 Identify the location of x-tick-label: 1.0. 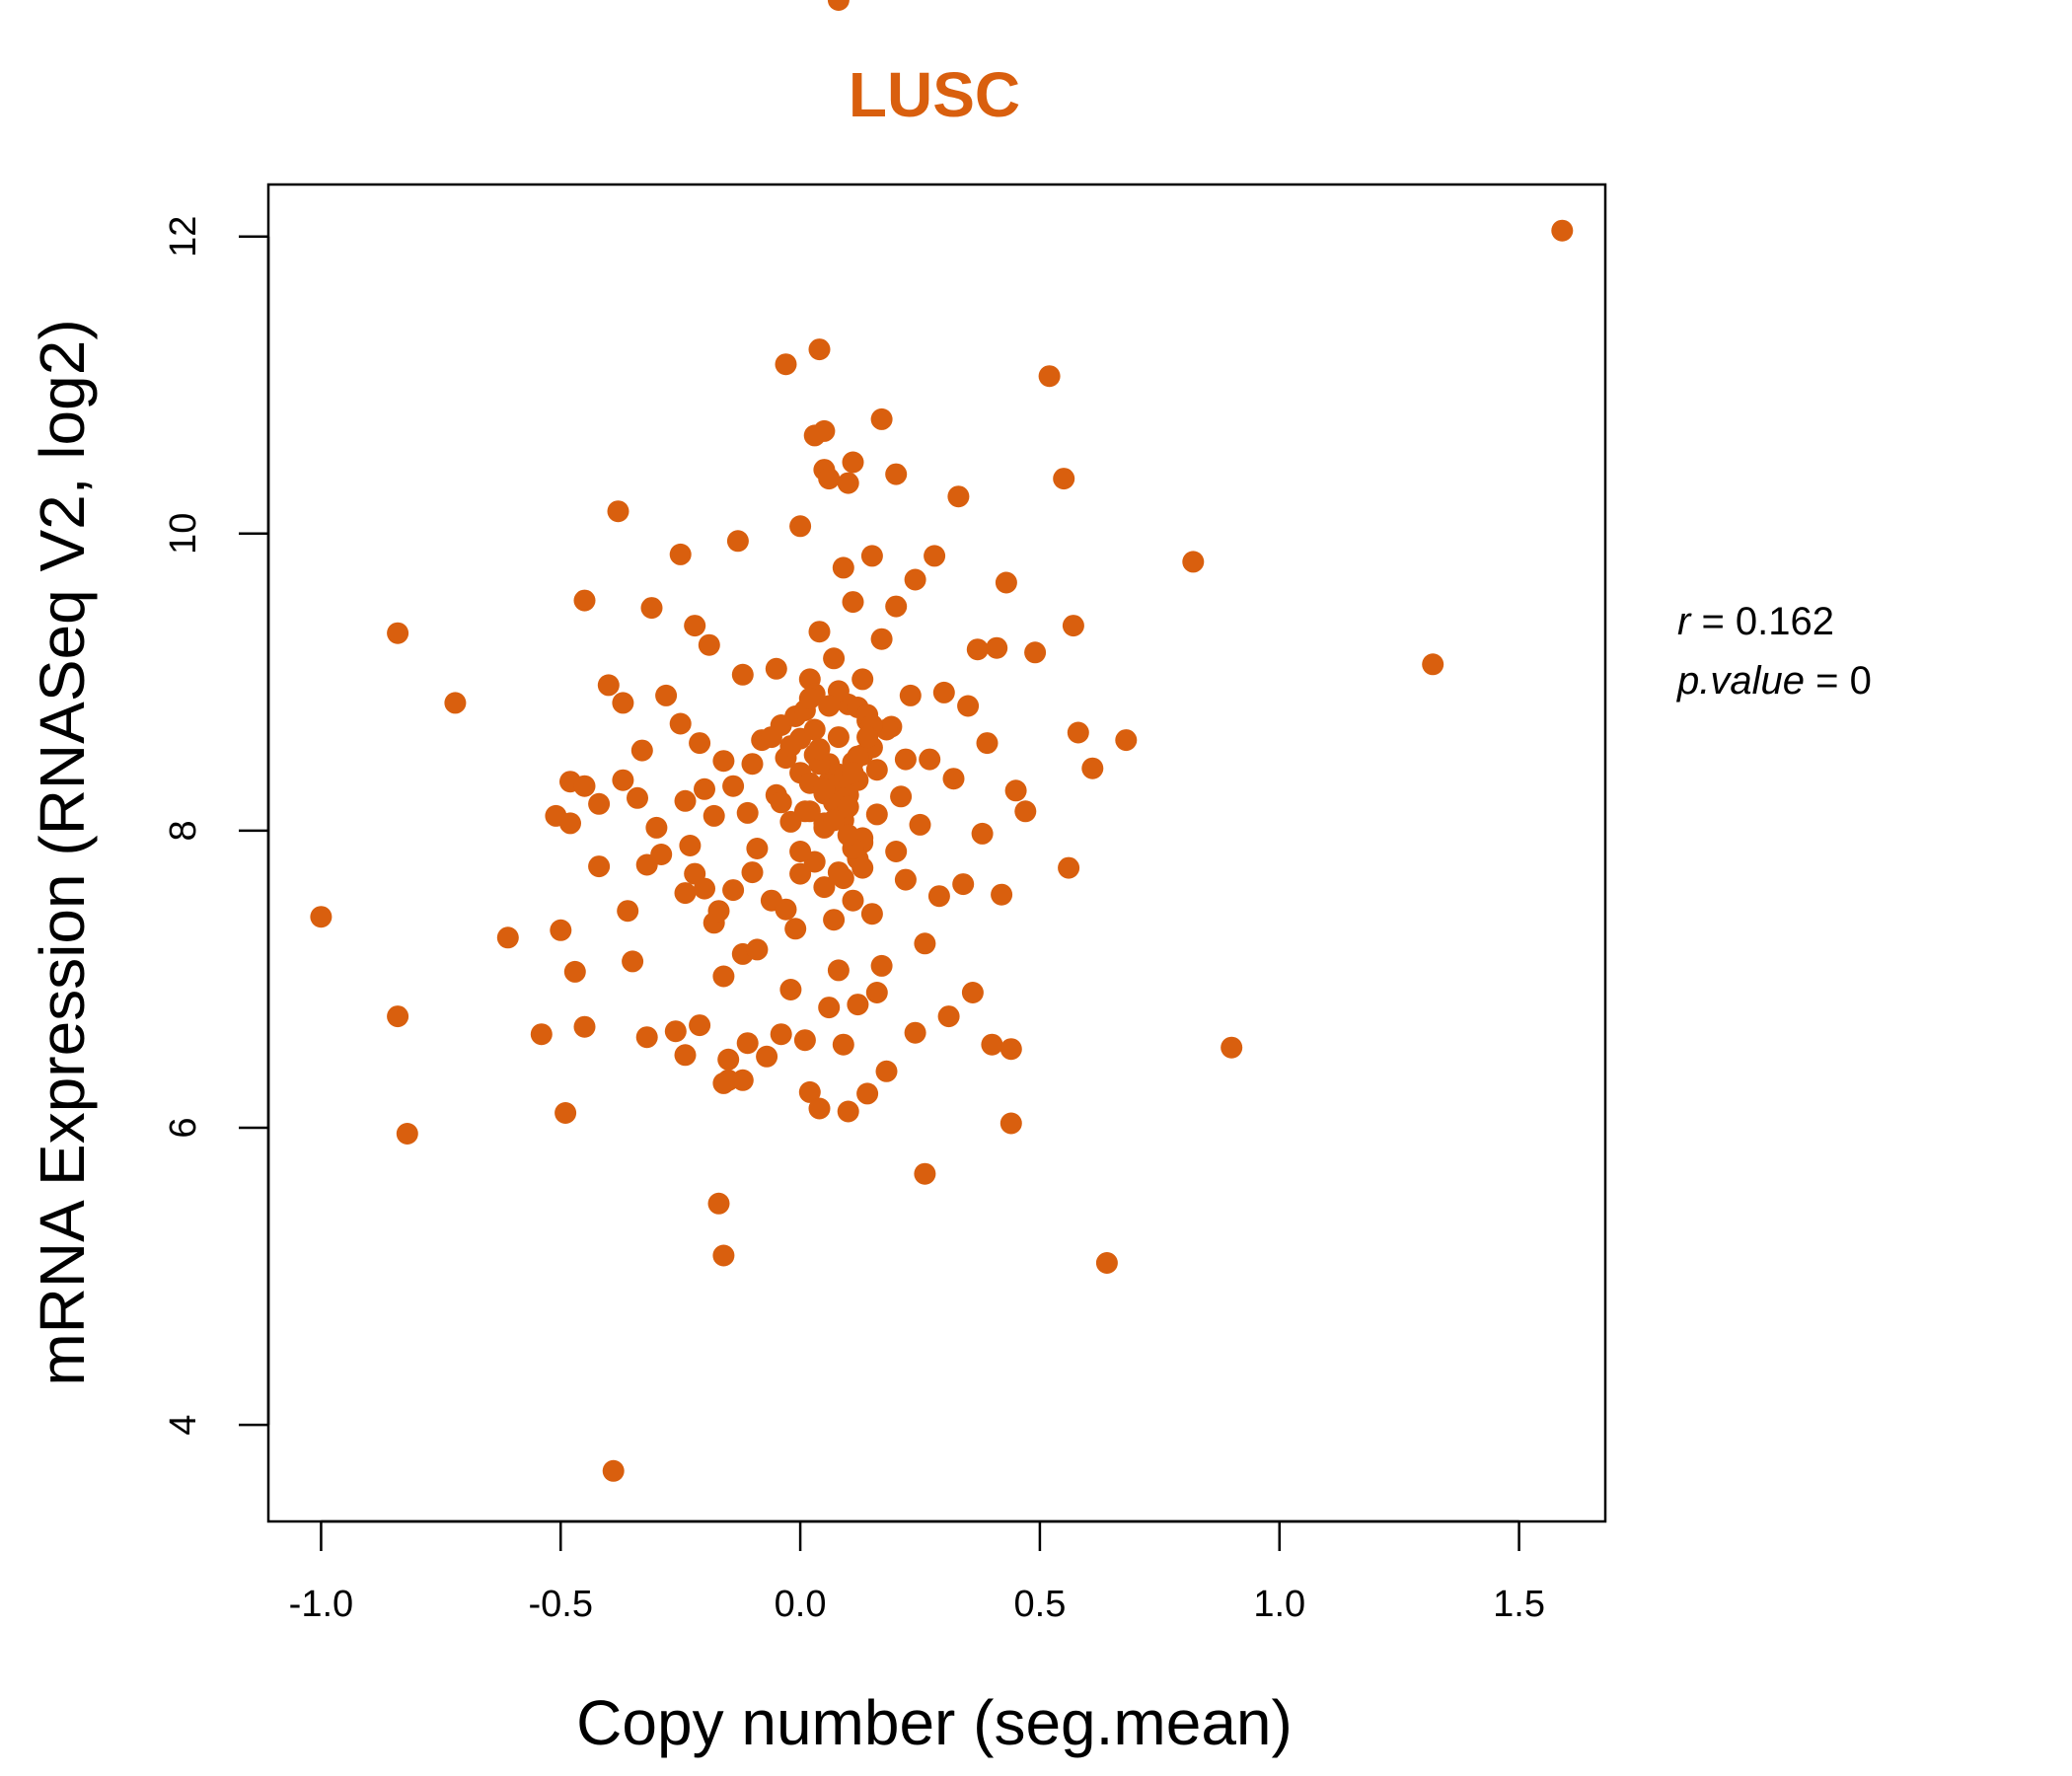
(1279, 1604).